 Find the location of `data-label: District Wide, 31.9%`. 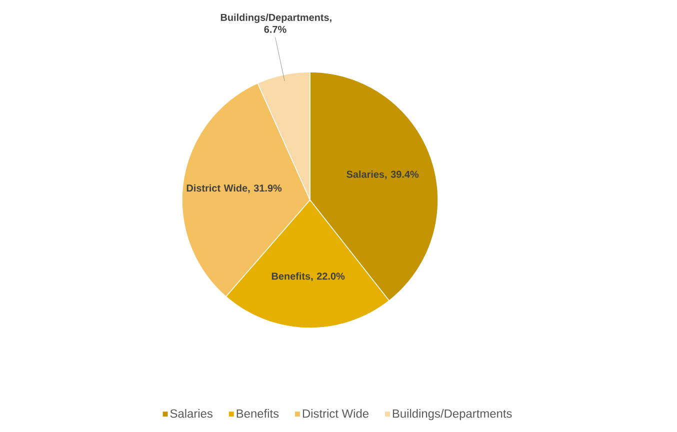

data-label: District Wide, 31.9% is located at coordinates (234, 189).